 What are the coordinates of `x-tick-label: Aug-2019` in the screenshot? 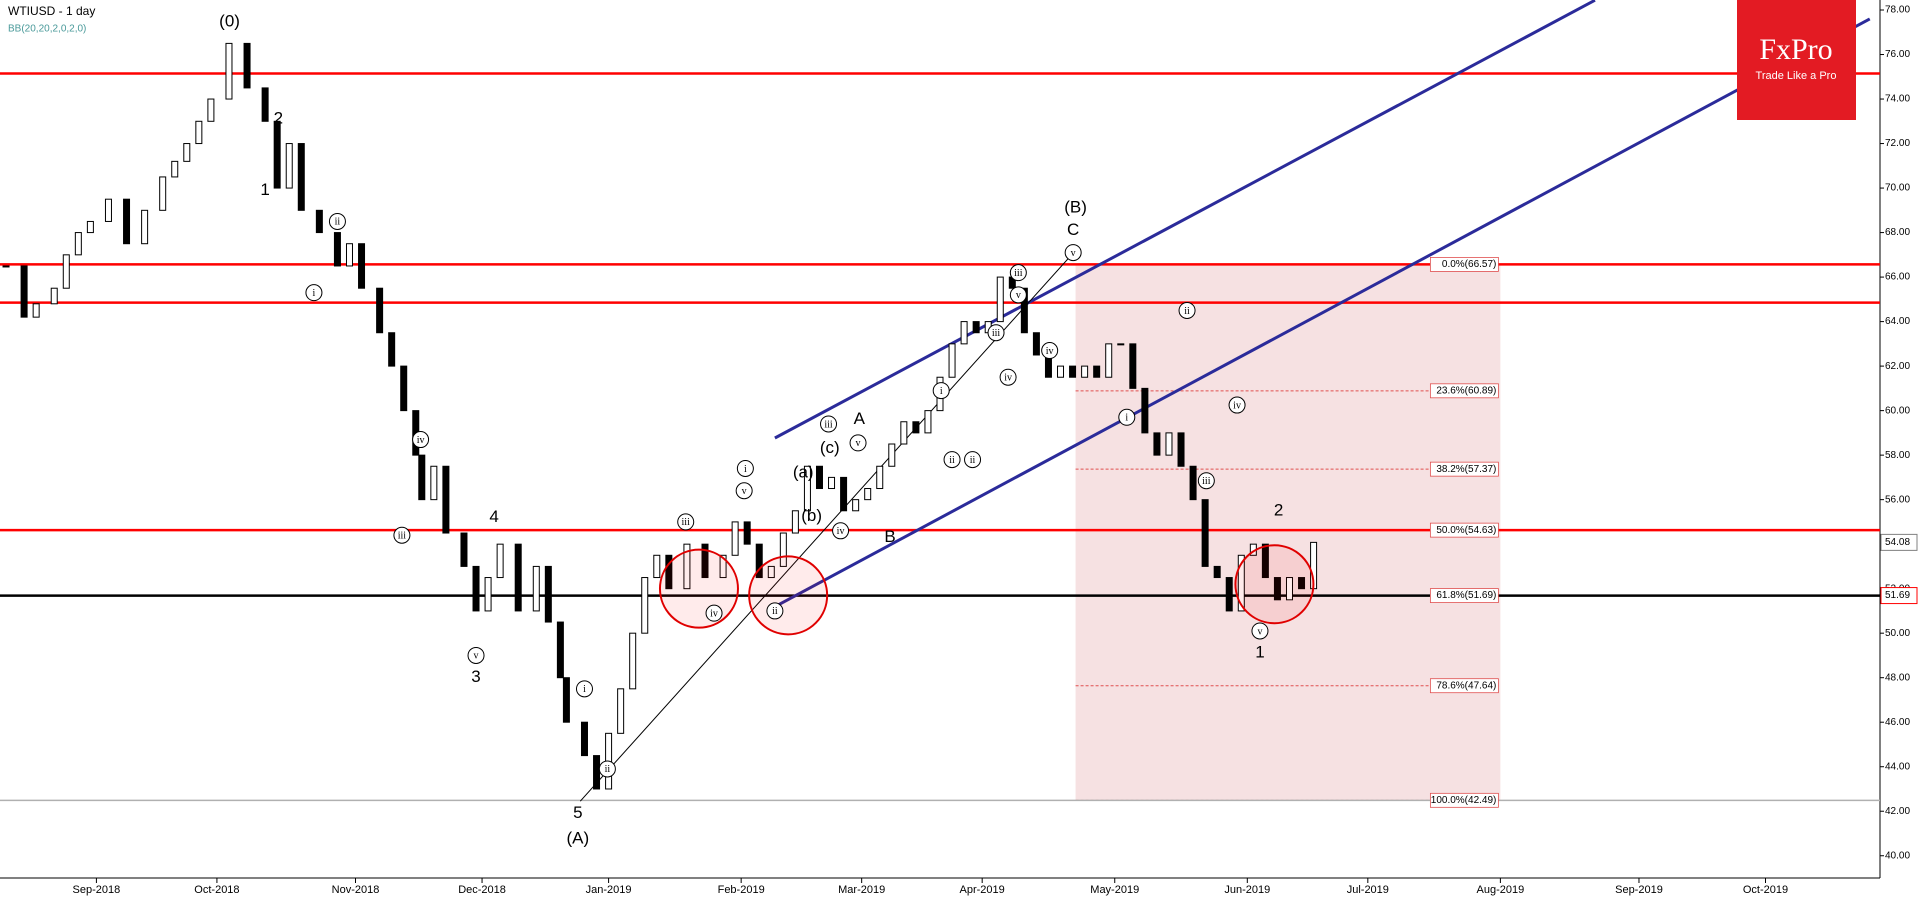 It's located at (1501, 890).